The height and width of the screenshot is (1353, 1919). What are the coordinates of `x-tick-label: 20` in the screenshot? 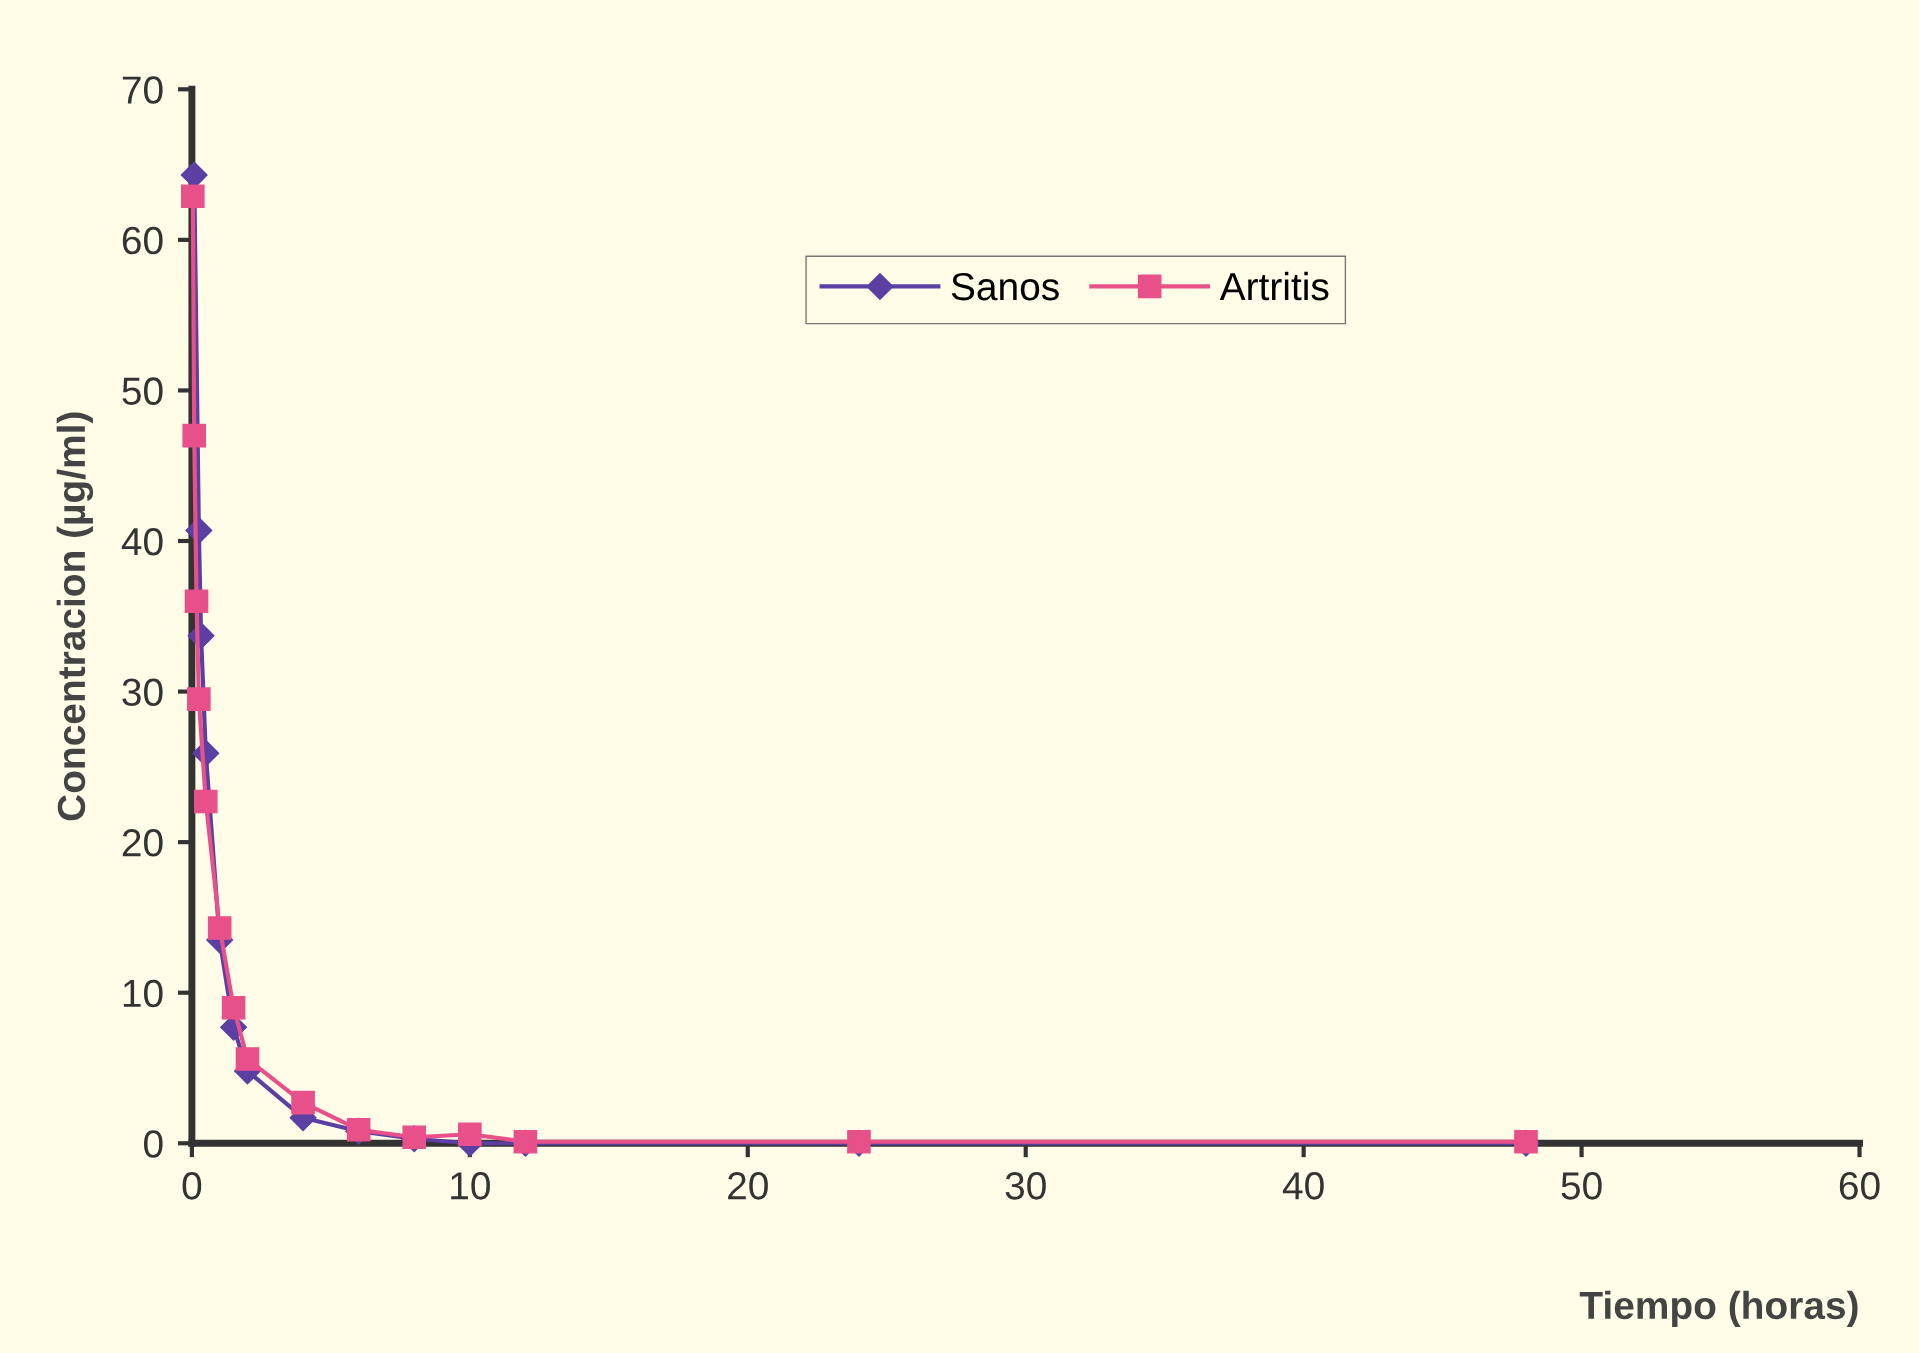 It's located at (748, 1186).